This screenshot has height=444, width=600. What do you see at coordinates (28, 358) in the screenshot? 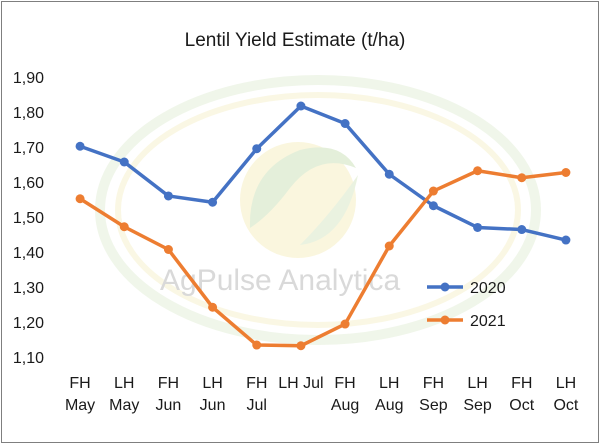
I see `y-tick-label: 1,10` at bounding box center [28, 358].